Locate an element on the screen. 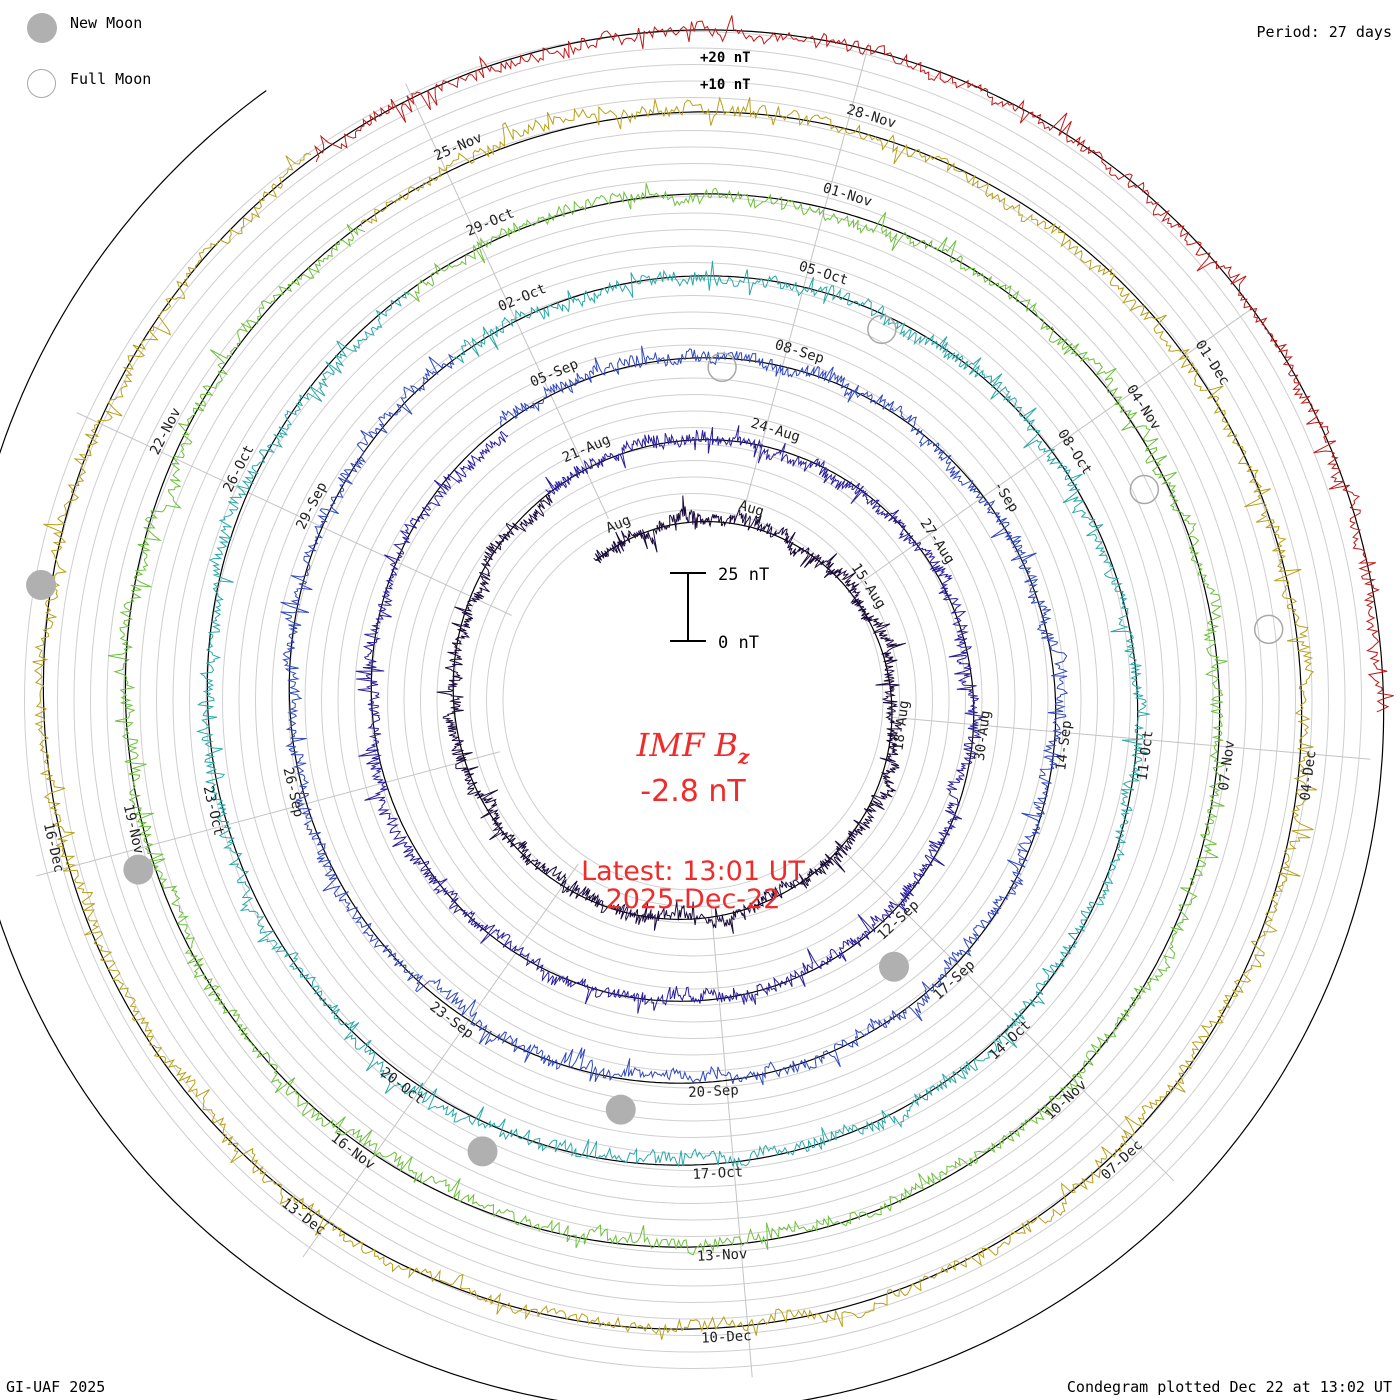 The width and height of the screenshot is (1400, 1400). date-tick-label: 08-Oct is located at coordinates (1074, 452).